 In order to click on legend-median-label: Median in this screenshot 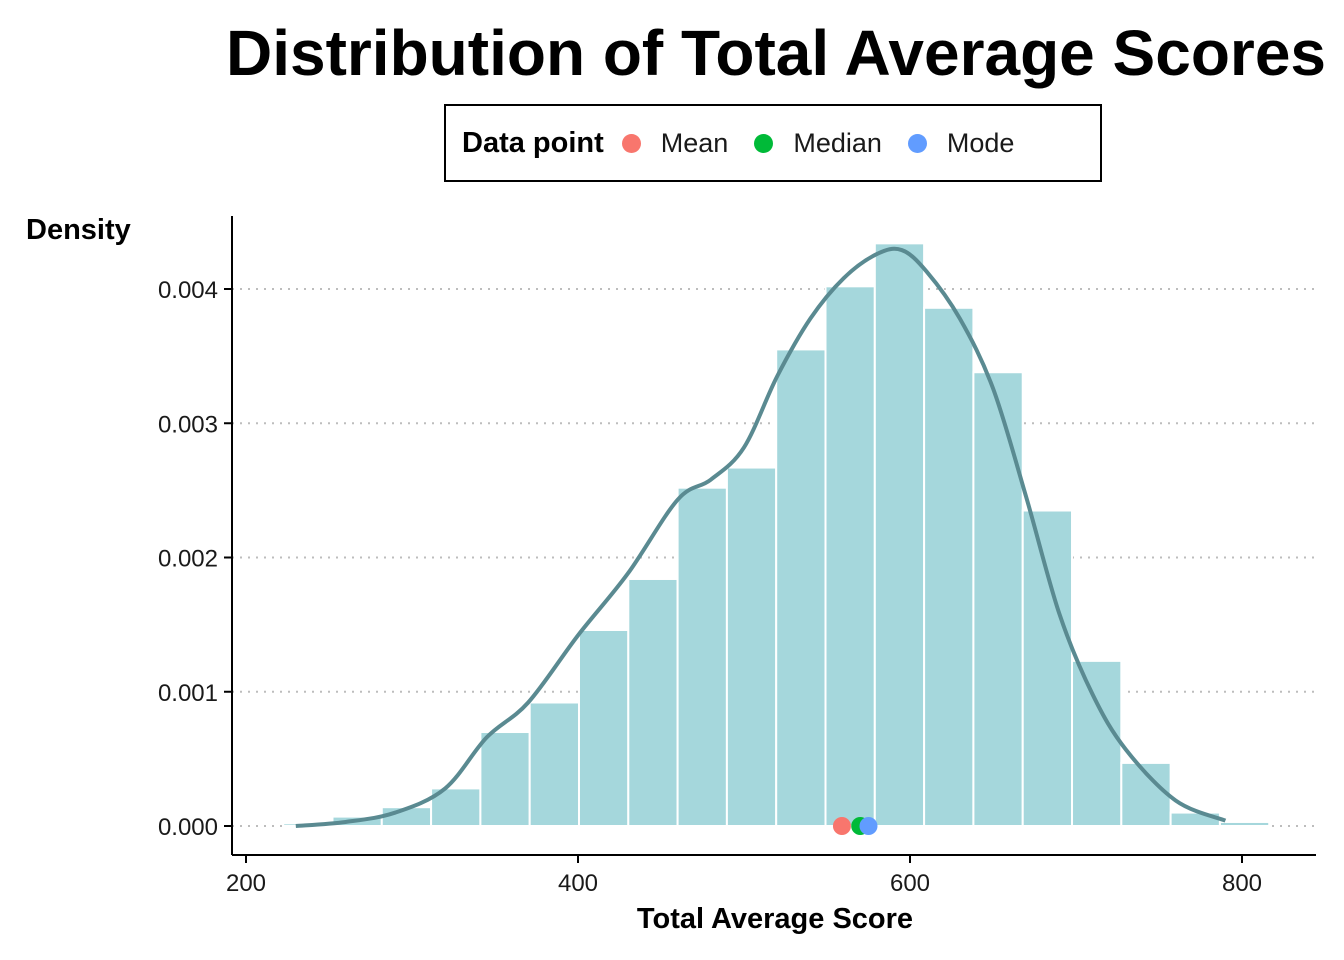, I will do `click(837, 142)`.